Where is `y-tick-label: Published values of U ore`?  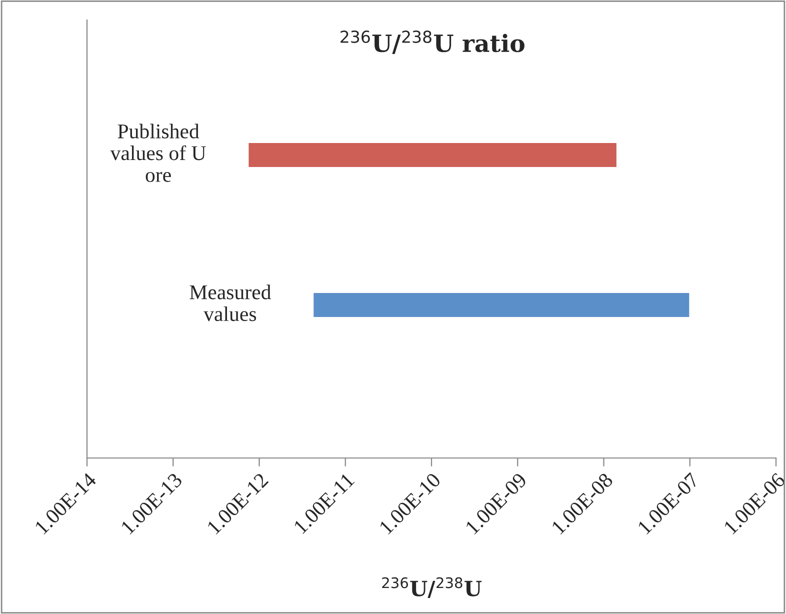
y-tick-label: Published values of U ore is located at coordinates (158, 153).